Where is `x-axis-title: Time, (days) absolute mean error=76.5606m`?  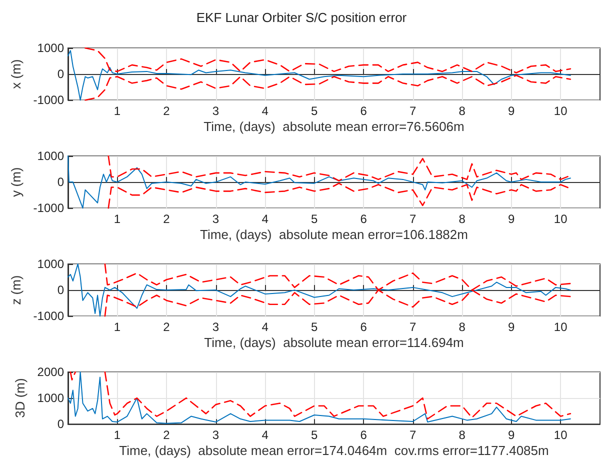
x-axis-title: Time, (days) absolute mean error=76.5606m is located at coordinates (334, 126).